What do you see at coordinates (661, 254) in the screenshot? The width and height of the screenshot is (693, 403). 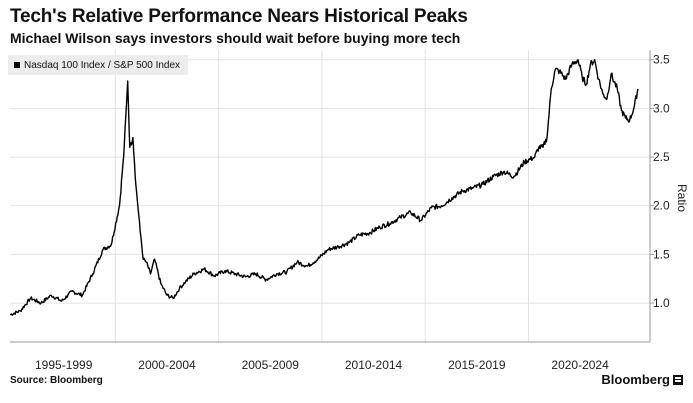 I see `y-tick-label: 1.5` at bounding box center [661, 254].